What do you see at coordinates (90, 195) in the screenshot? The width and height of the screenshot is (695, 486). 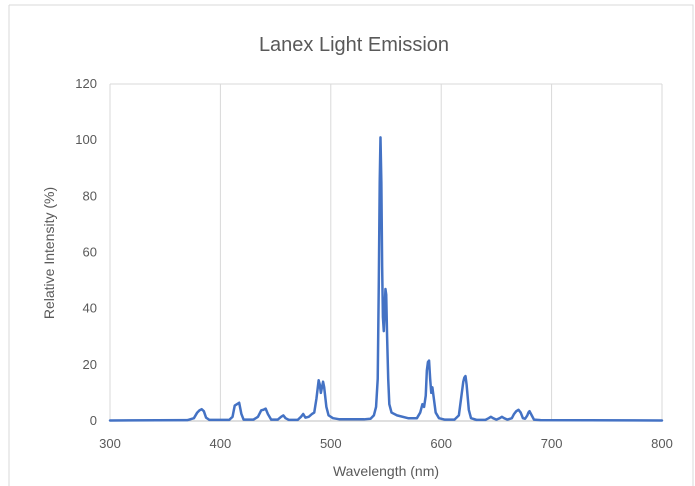 I see `y-tick-label: 80` at bounding box center [90, 195].